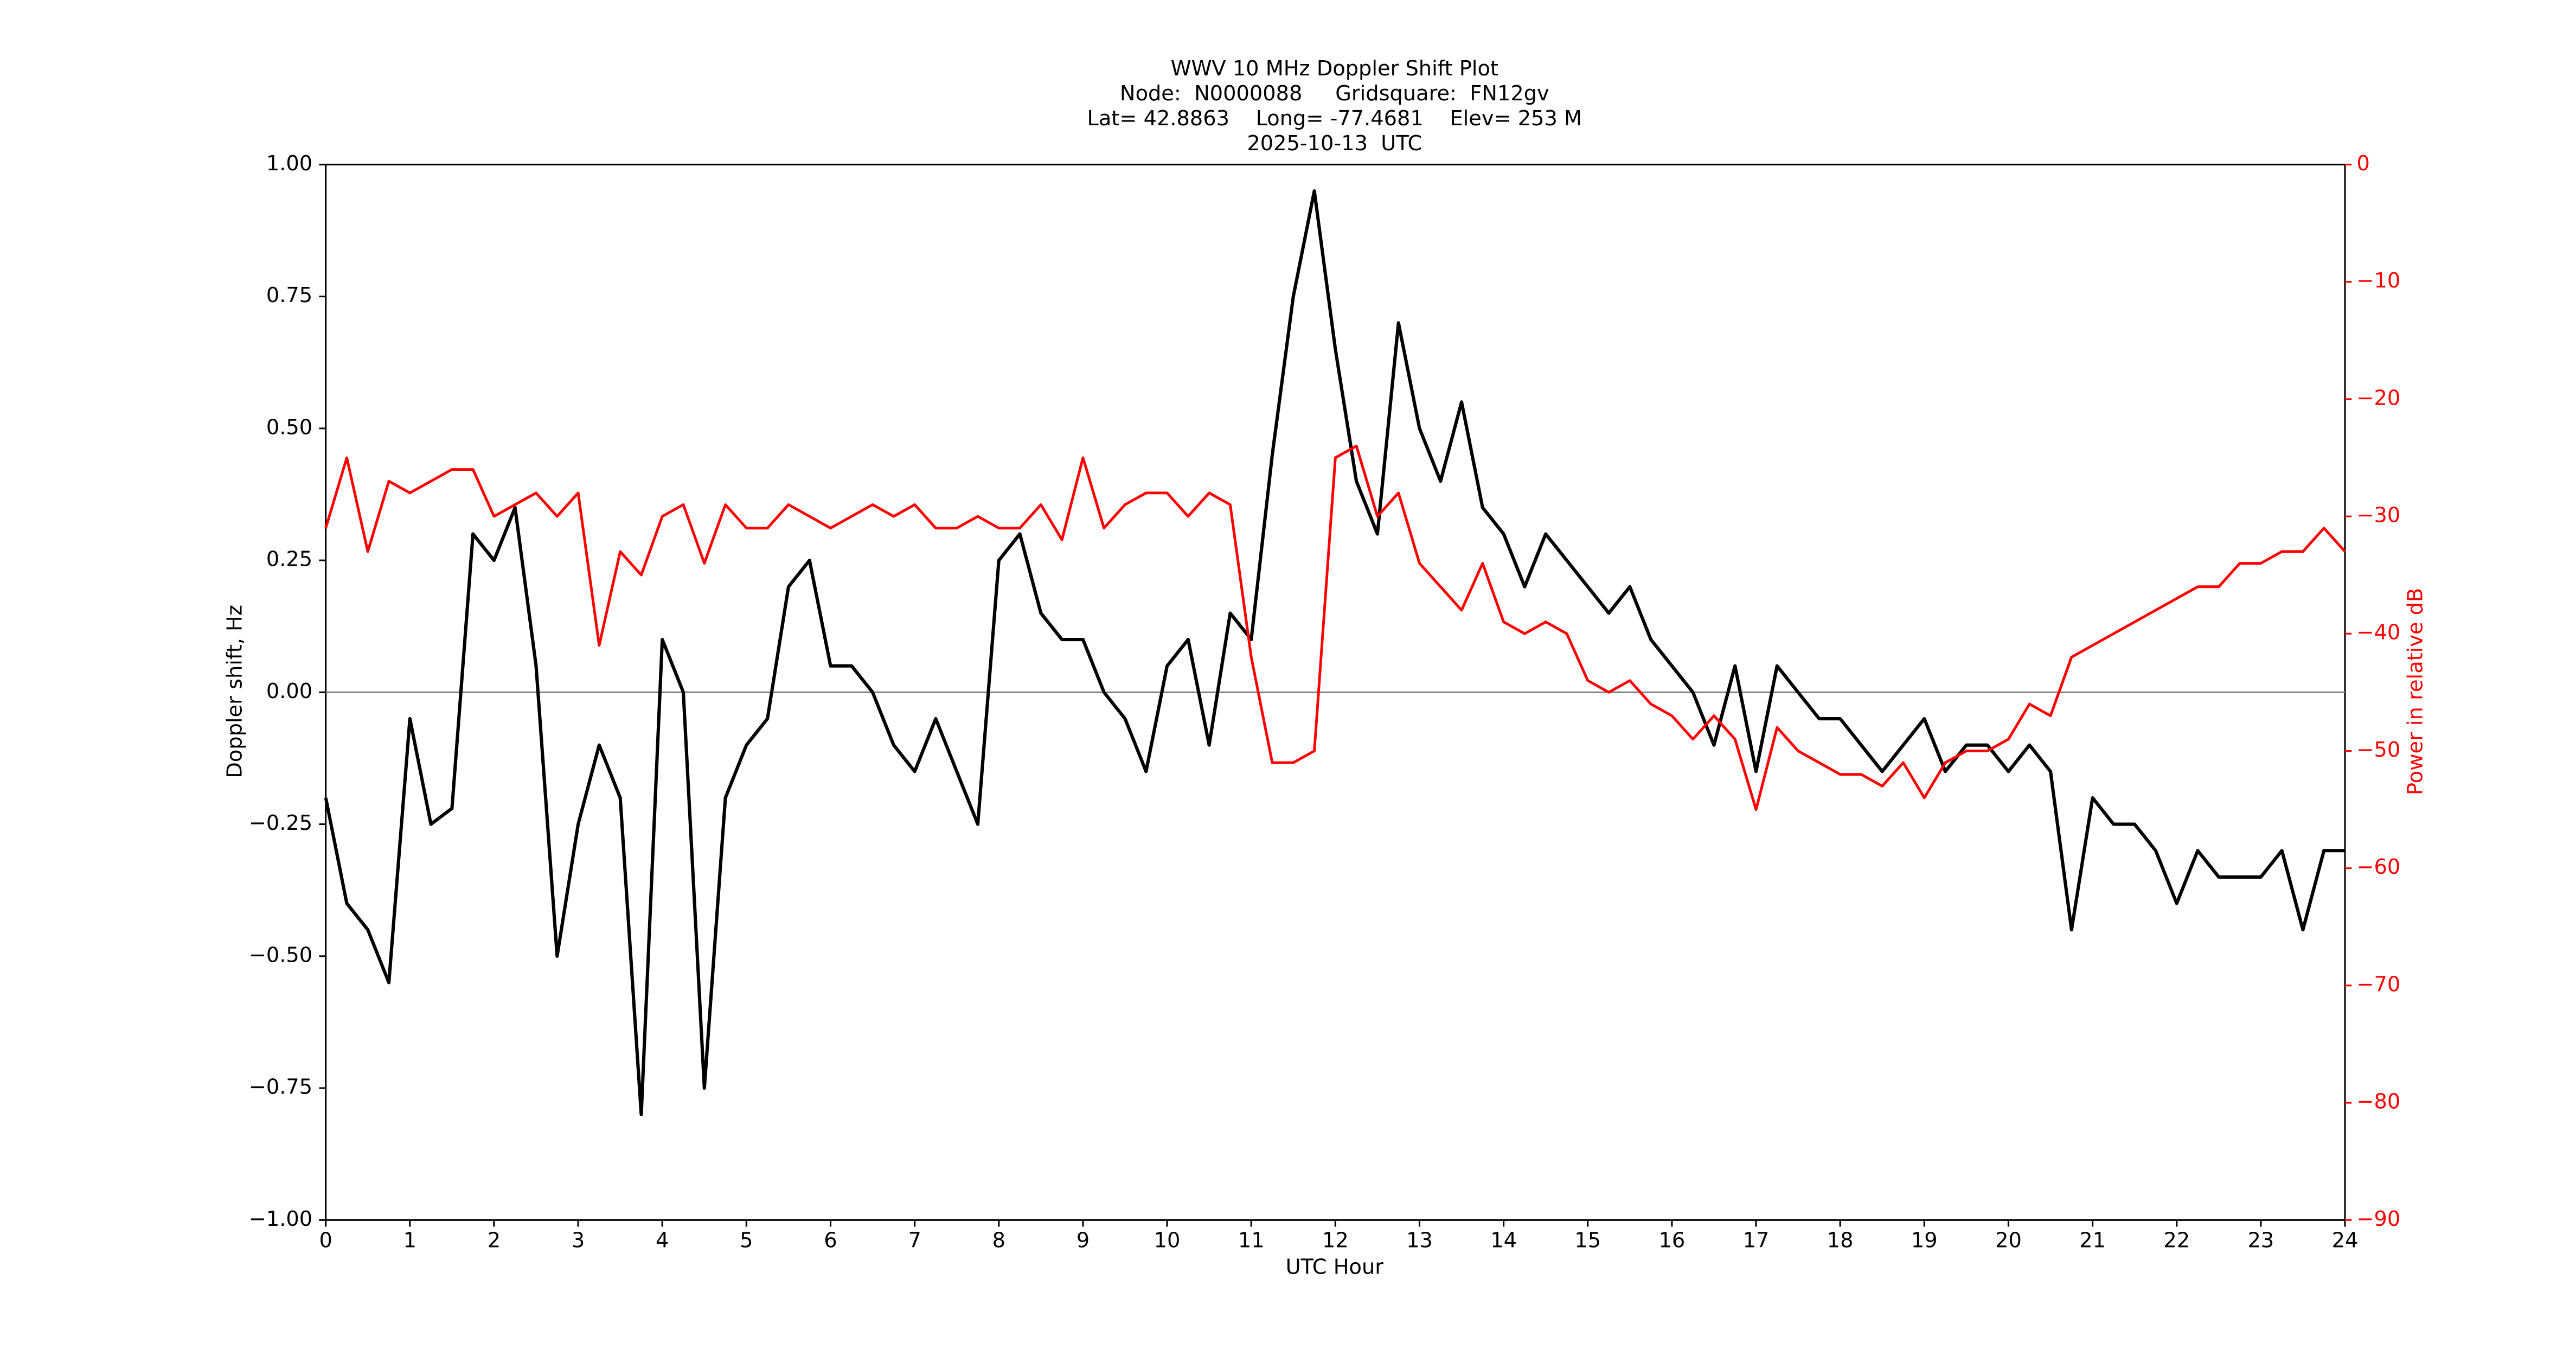  I want to click on x-tick-label: 17, so click(1756, 1241).